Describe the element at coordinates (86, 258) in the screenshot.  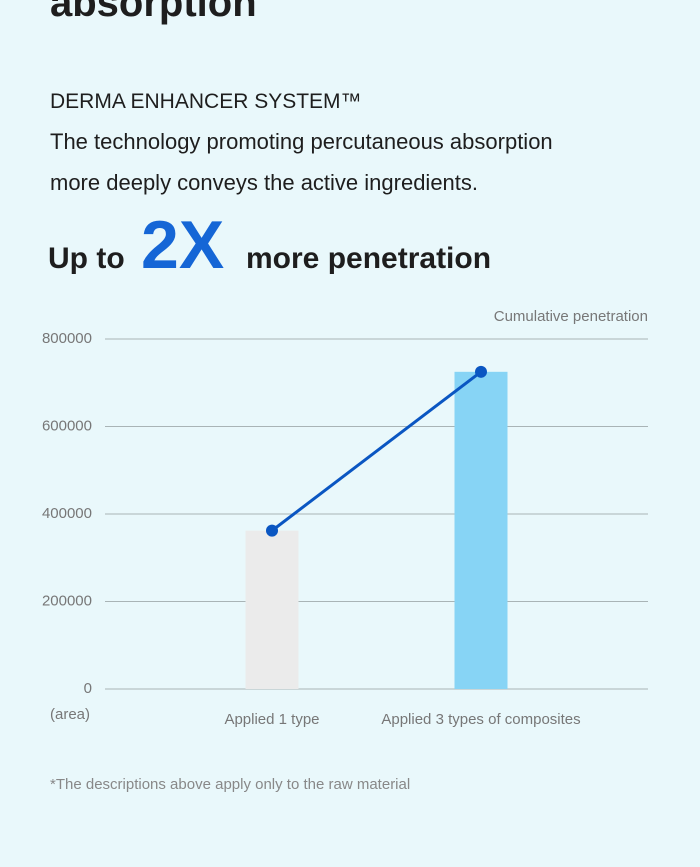
I see `headline-prefix: Up to` at that location.